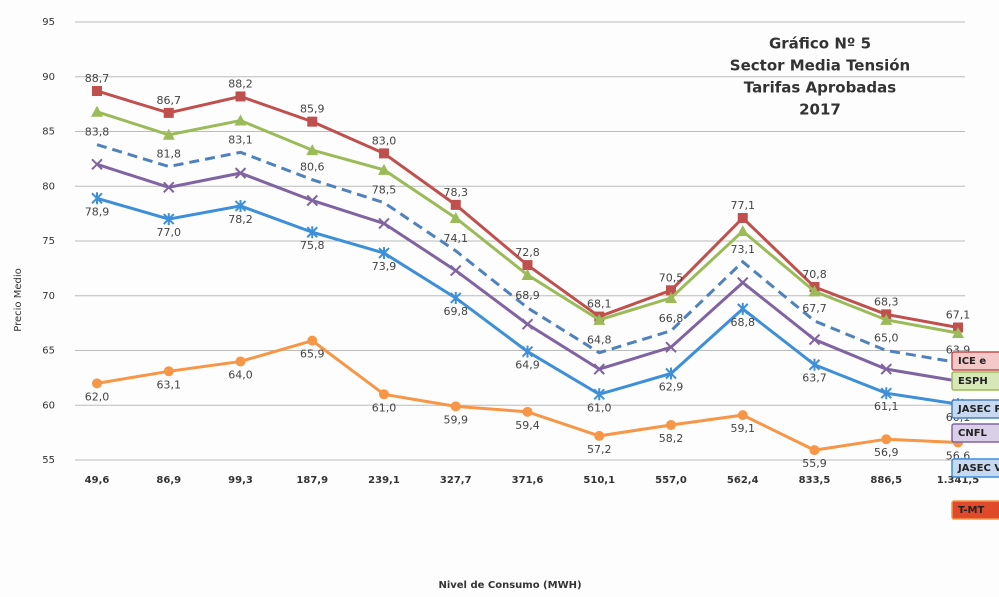  Describe the element at coordinates (599, 407) in the screenshot. I see `data-label: 61,0` at that location.